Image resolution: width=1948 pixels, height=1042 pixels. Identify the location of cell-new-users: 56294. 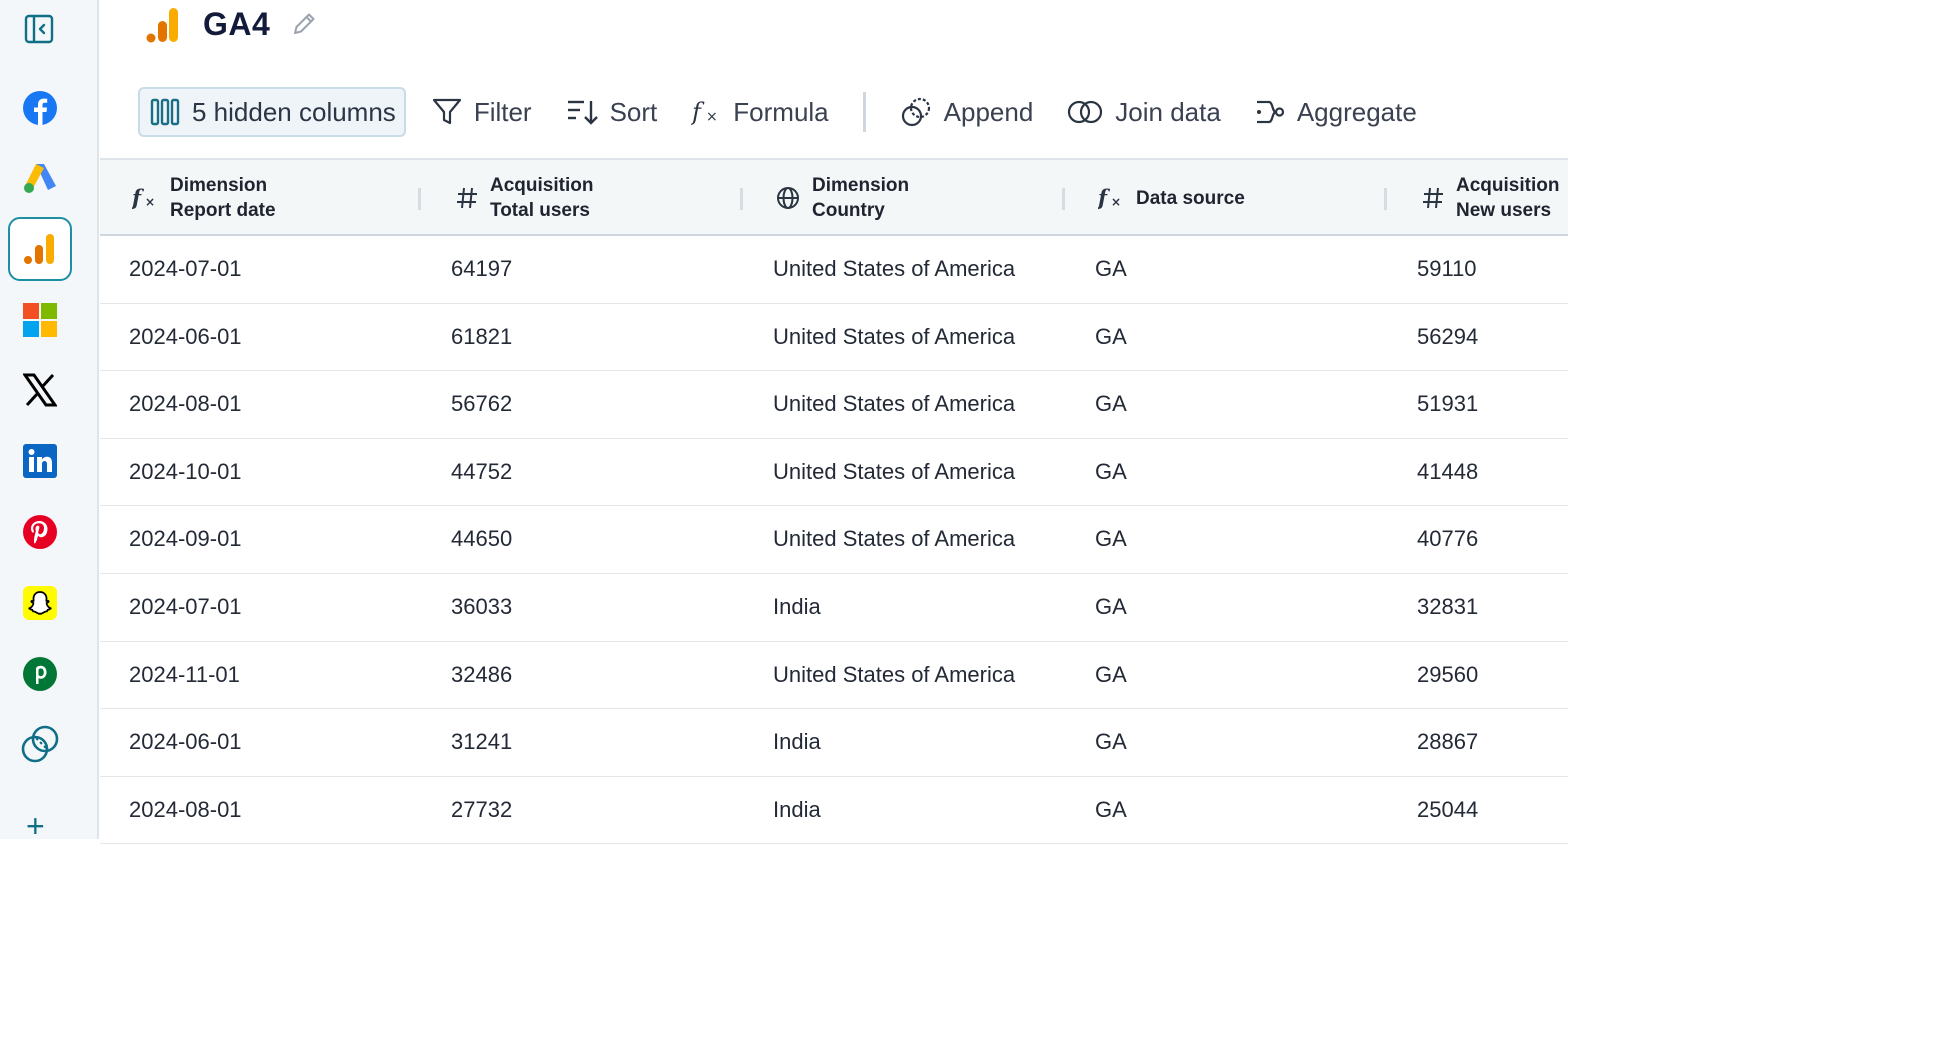
(1448, 336).